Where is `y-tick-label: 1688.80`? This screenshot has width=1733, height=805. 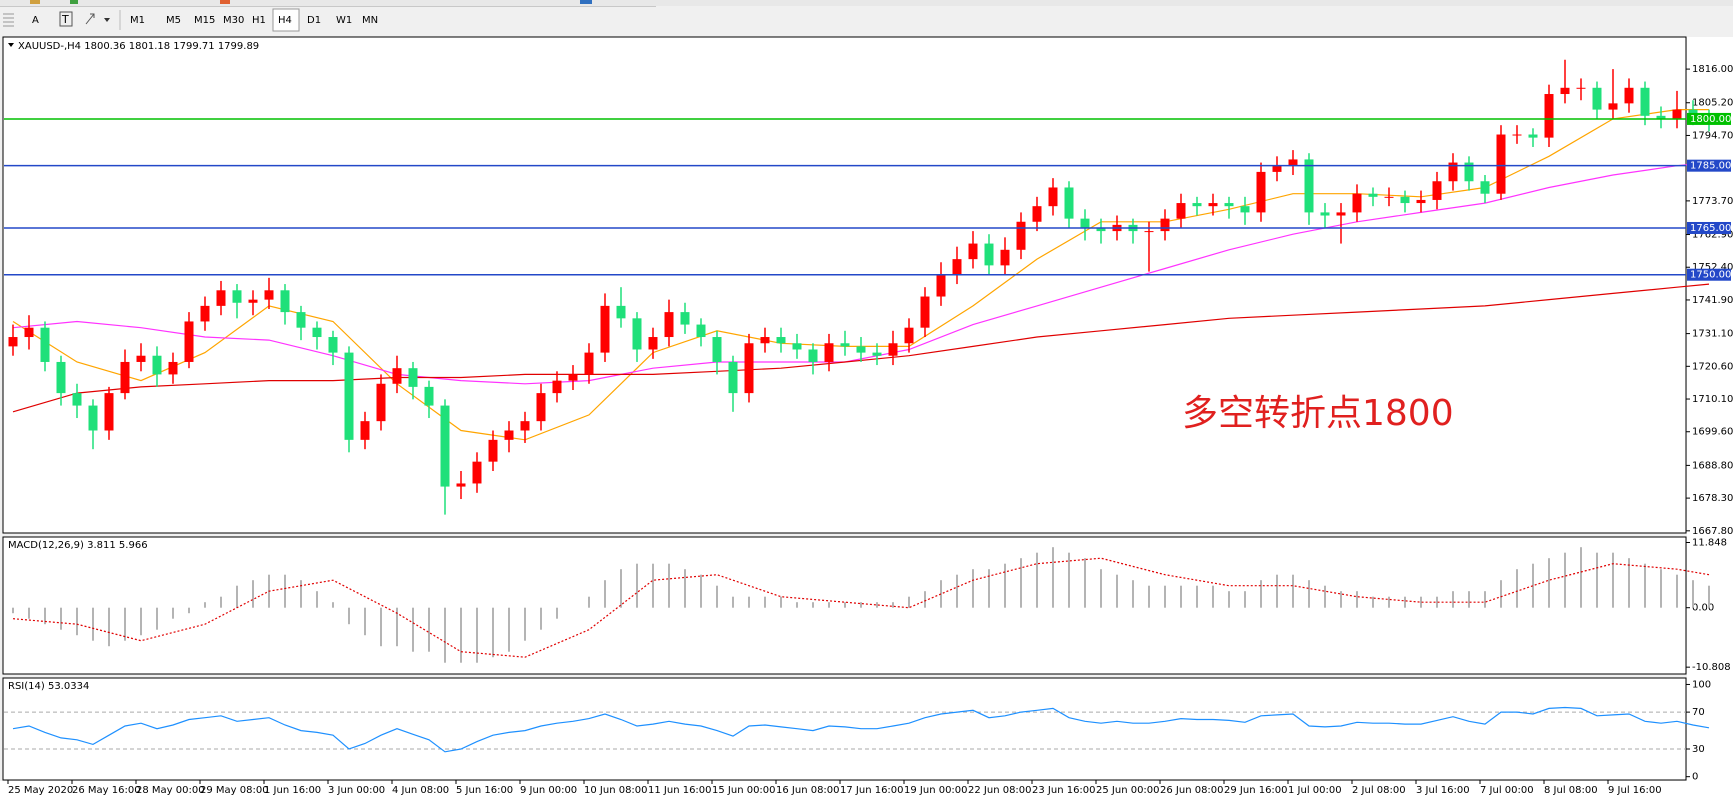
y-tick-label: 1688.80 is located at coordinates (1712, 465).